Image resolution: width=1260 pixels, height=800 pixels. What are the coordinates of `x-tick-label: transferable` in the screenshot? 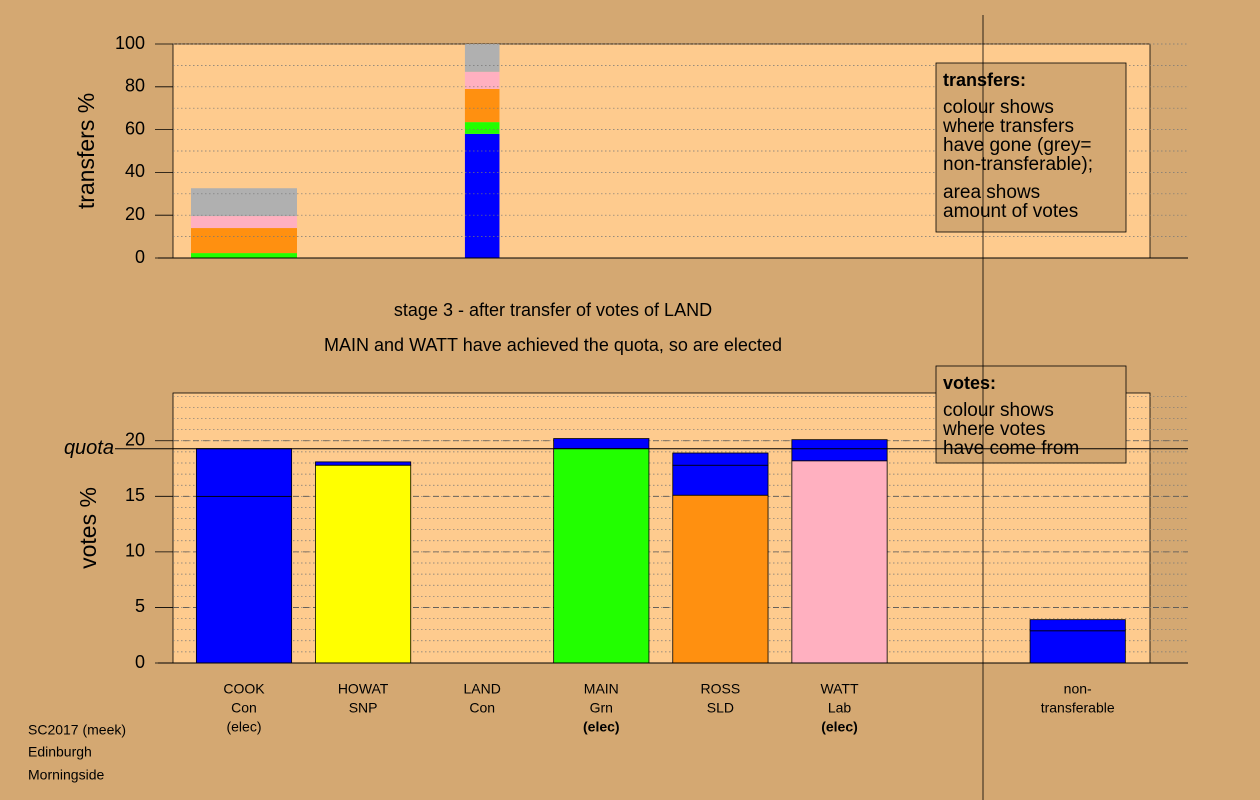 It's located at (1078, 708).